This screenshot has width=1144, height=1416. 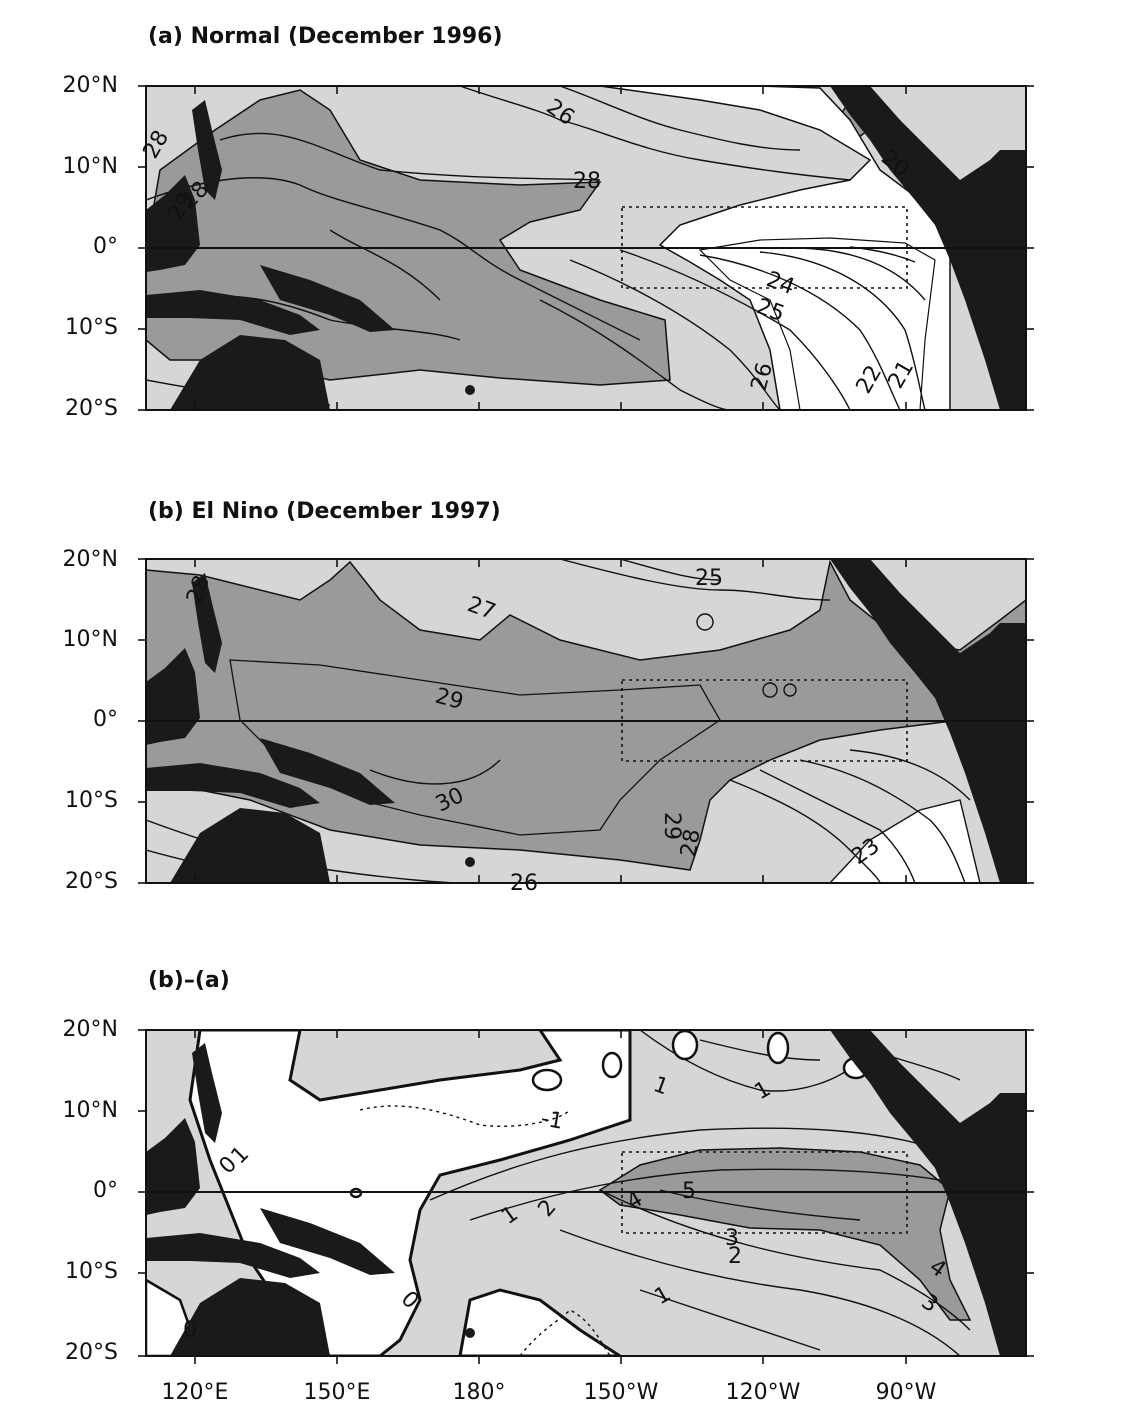 I want to click on xtick-180: 180°, so click(x=479, y=1392).